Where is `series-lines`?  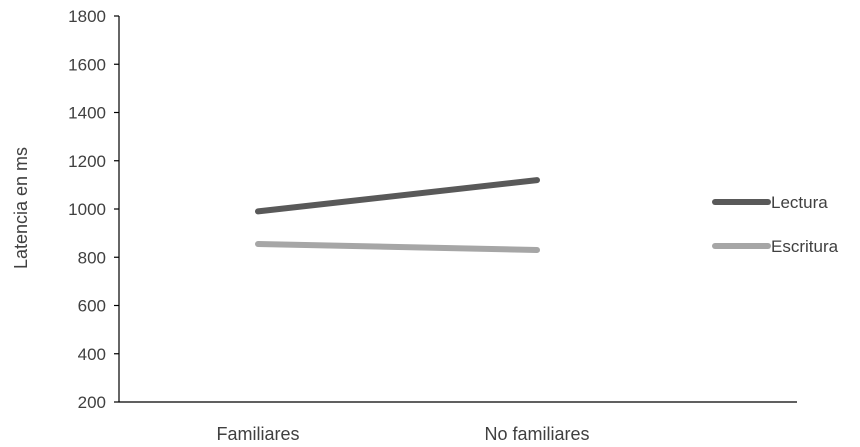 series-lines is located at coordinates (397, 215).